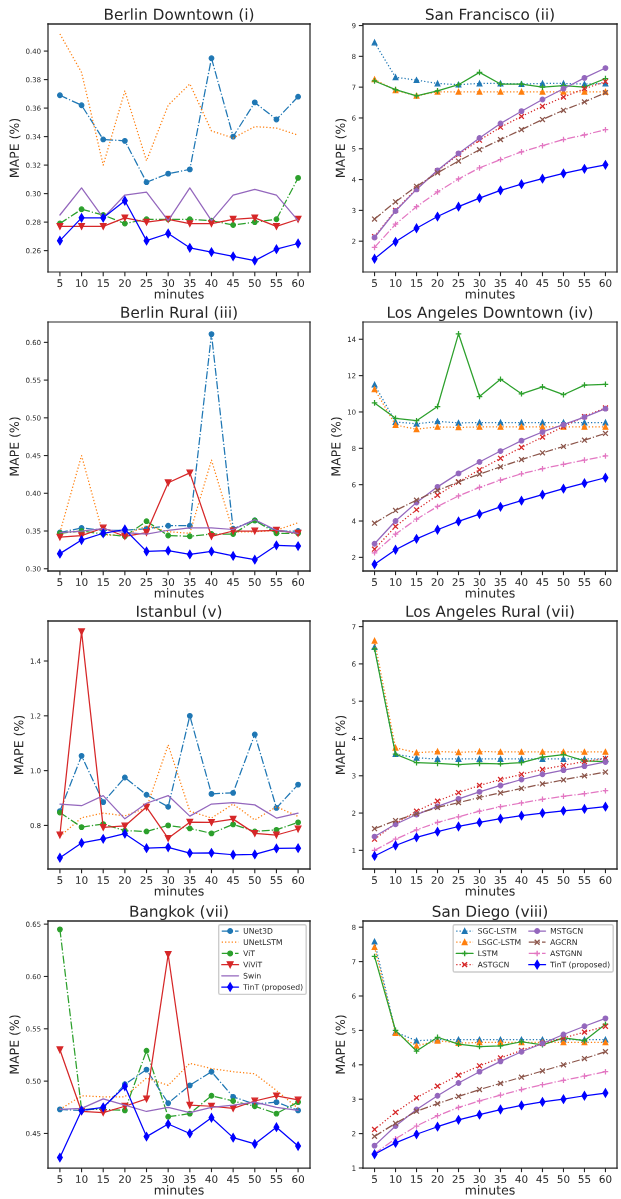 The image size is (621, 1199). I want to click on chart-title: San Francisco (ii), so click(489, 15).